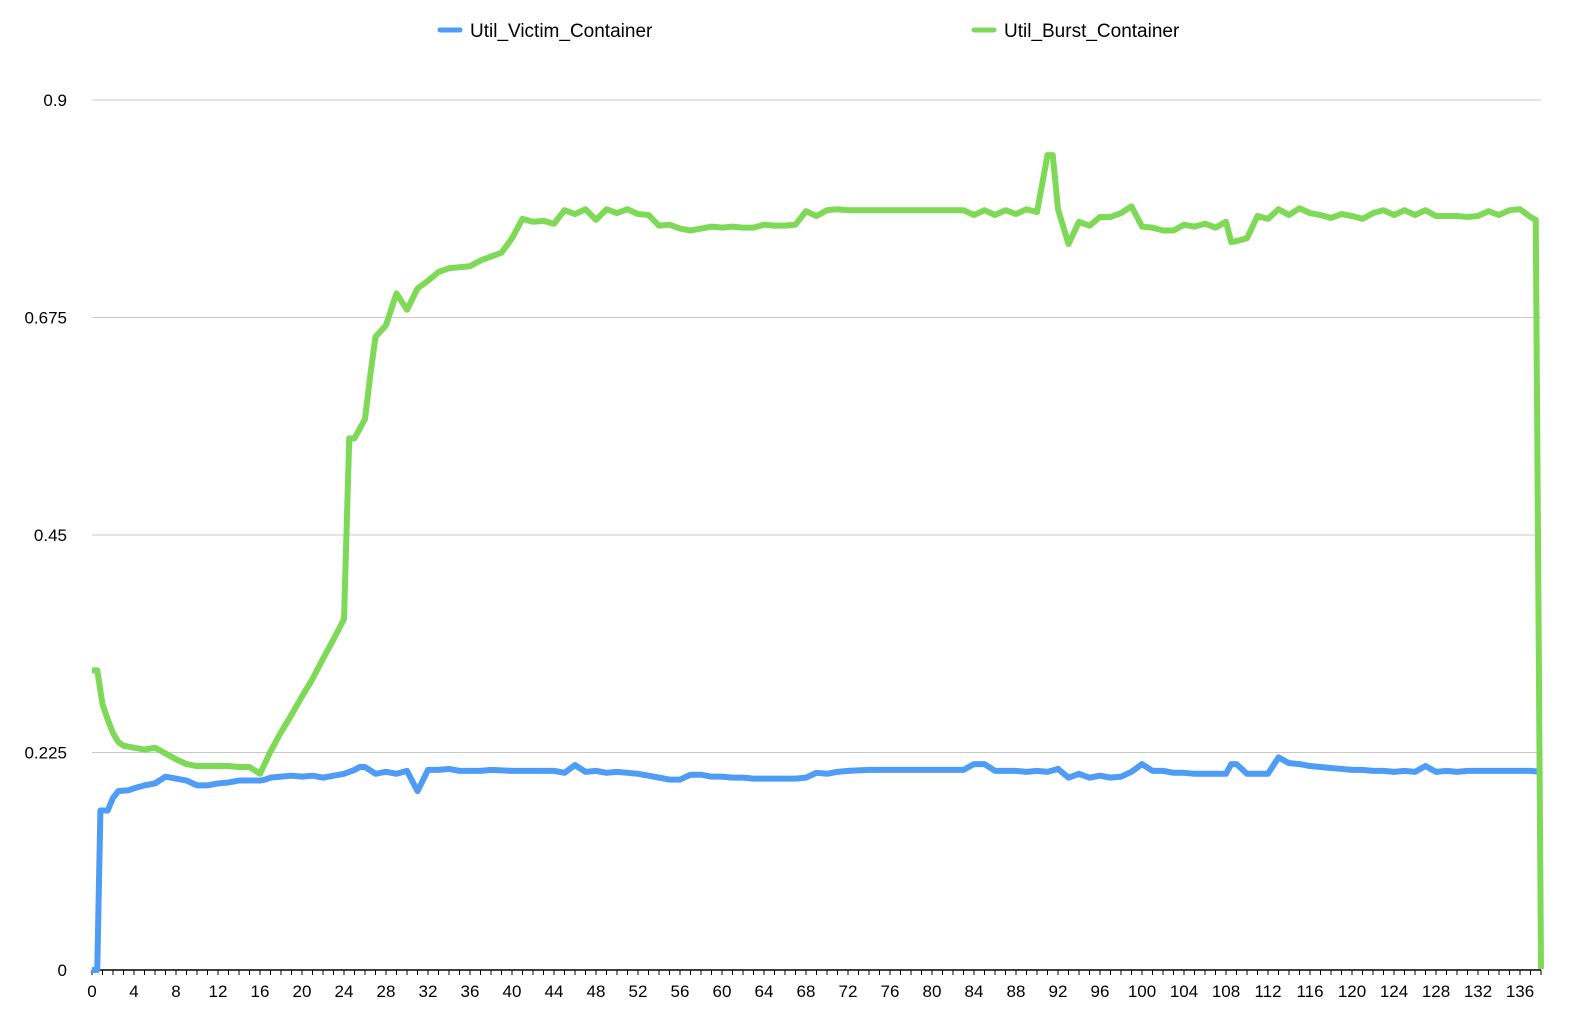  Describe the element at coordinates (1016, 991) in the screenshot. I see `x-tick-label: 88` at that location.